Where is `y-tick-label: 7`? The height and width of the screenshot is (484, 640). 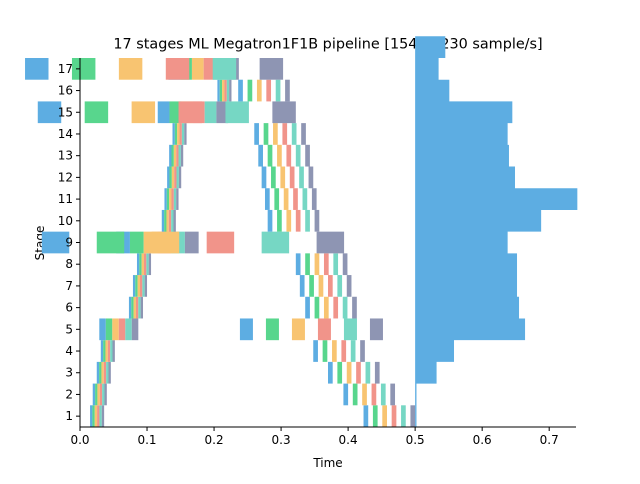 y-tick-label: 7 is located at coordinates (69, 286).